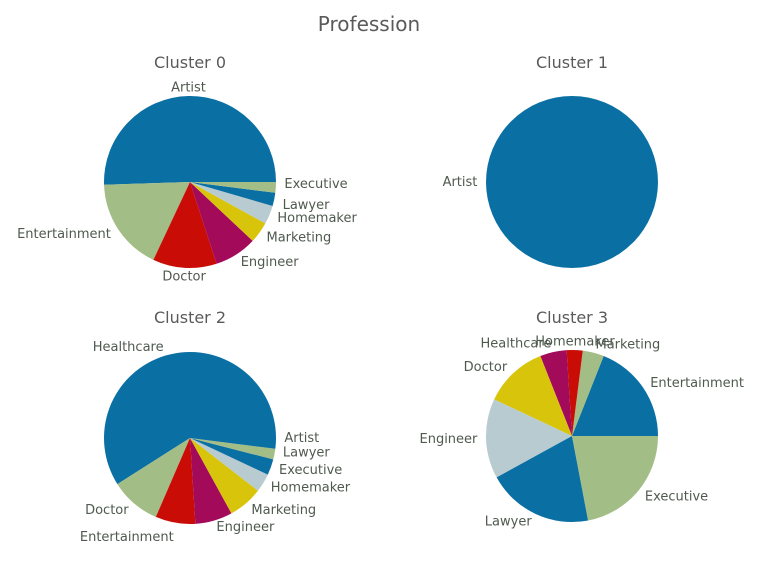 This screenshot has width=767, height=561. Describe the element at coordinates (572, 62) in the screenshot. I see `cluster-title: Cluster 1` at that location.